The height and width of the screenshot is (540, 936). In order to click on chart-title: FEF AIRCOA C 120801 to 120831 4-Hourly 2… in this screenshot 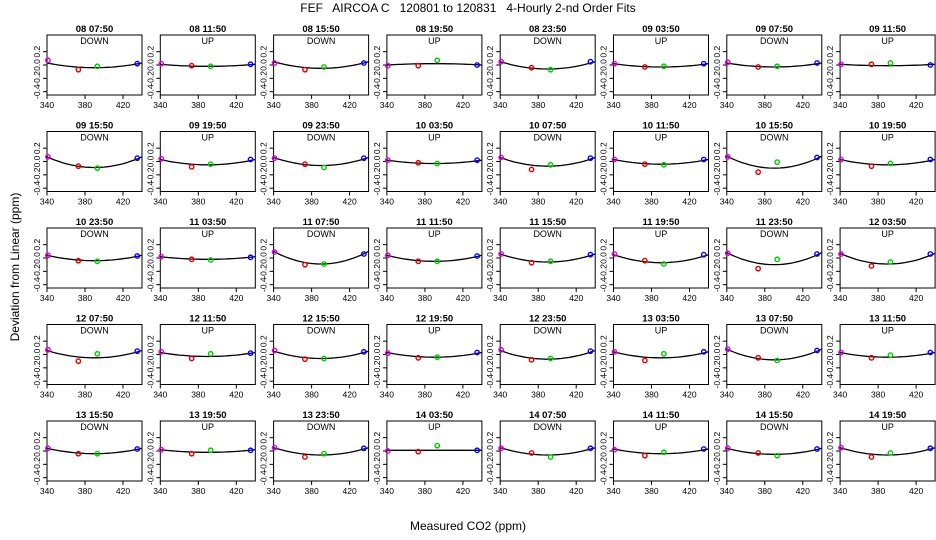, I will do `click(468, 8)`.